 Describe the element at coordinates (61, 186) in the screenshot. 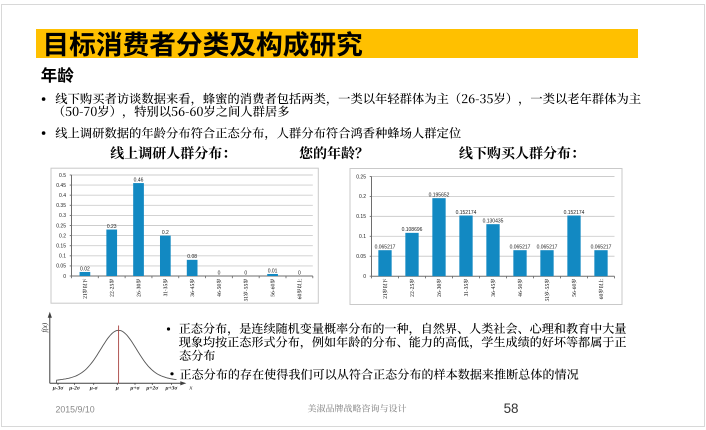

I see `svg-text: 0.45` at that location.